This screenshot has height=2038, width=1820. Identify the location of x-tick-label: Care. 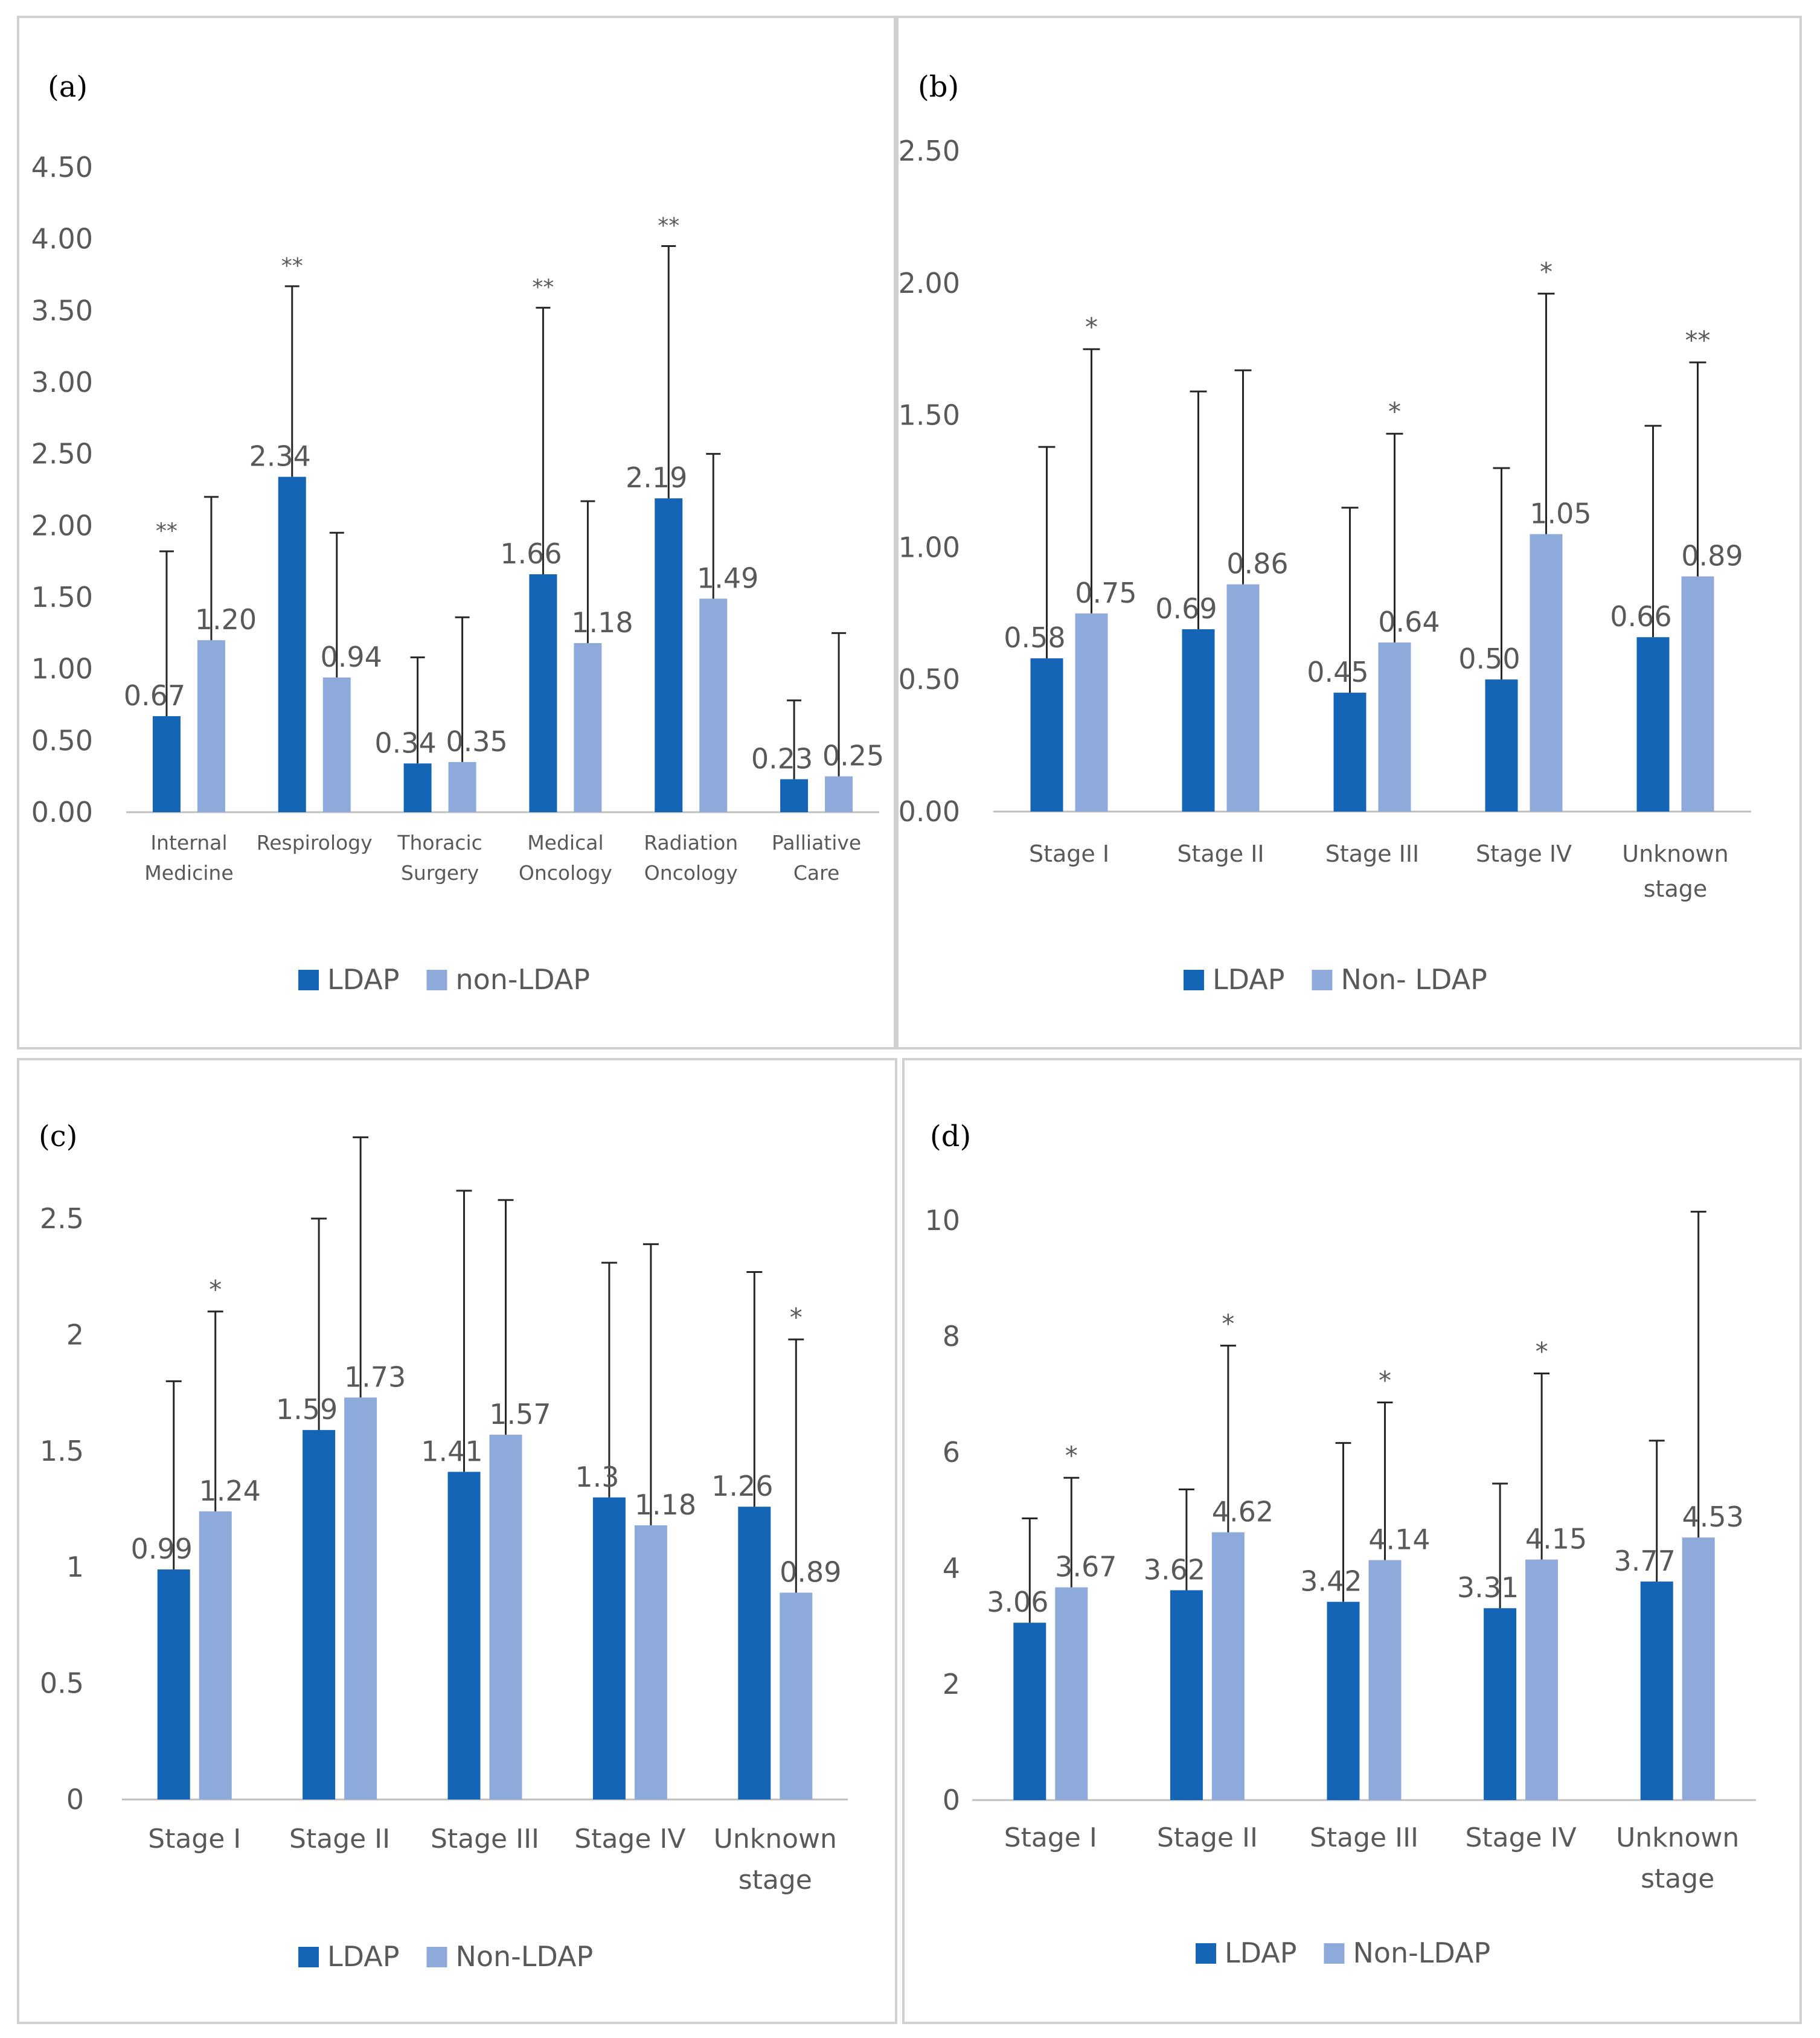
(816, 873).